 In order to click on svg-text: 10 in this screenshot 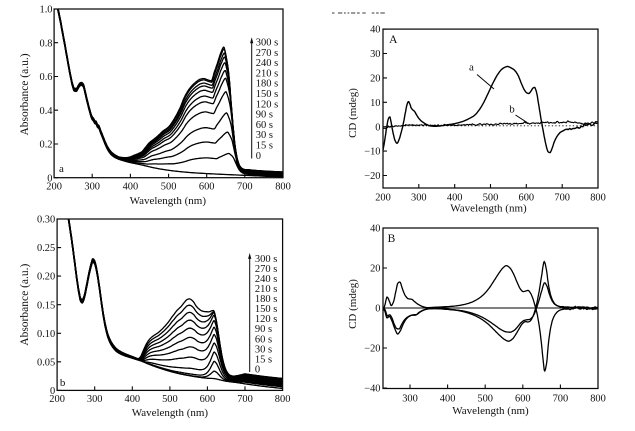, I will do `click(375, 103)`.